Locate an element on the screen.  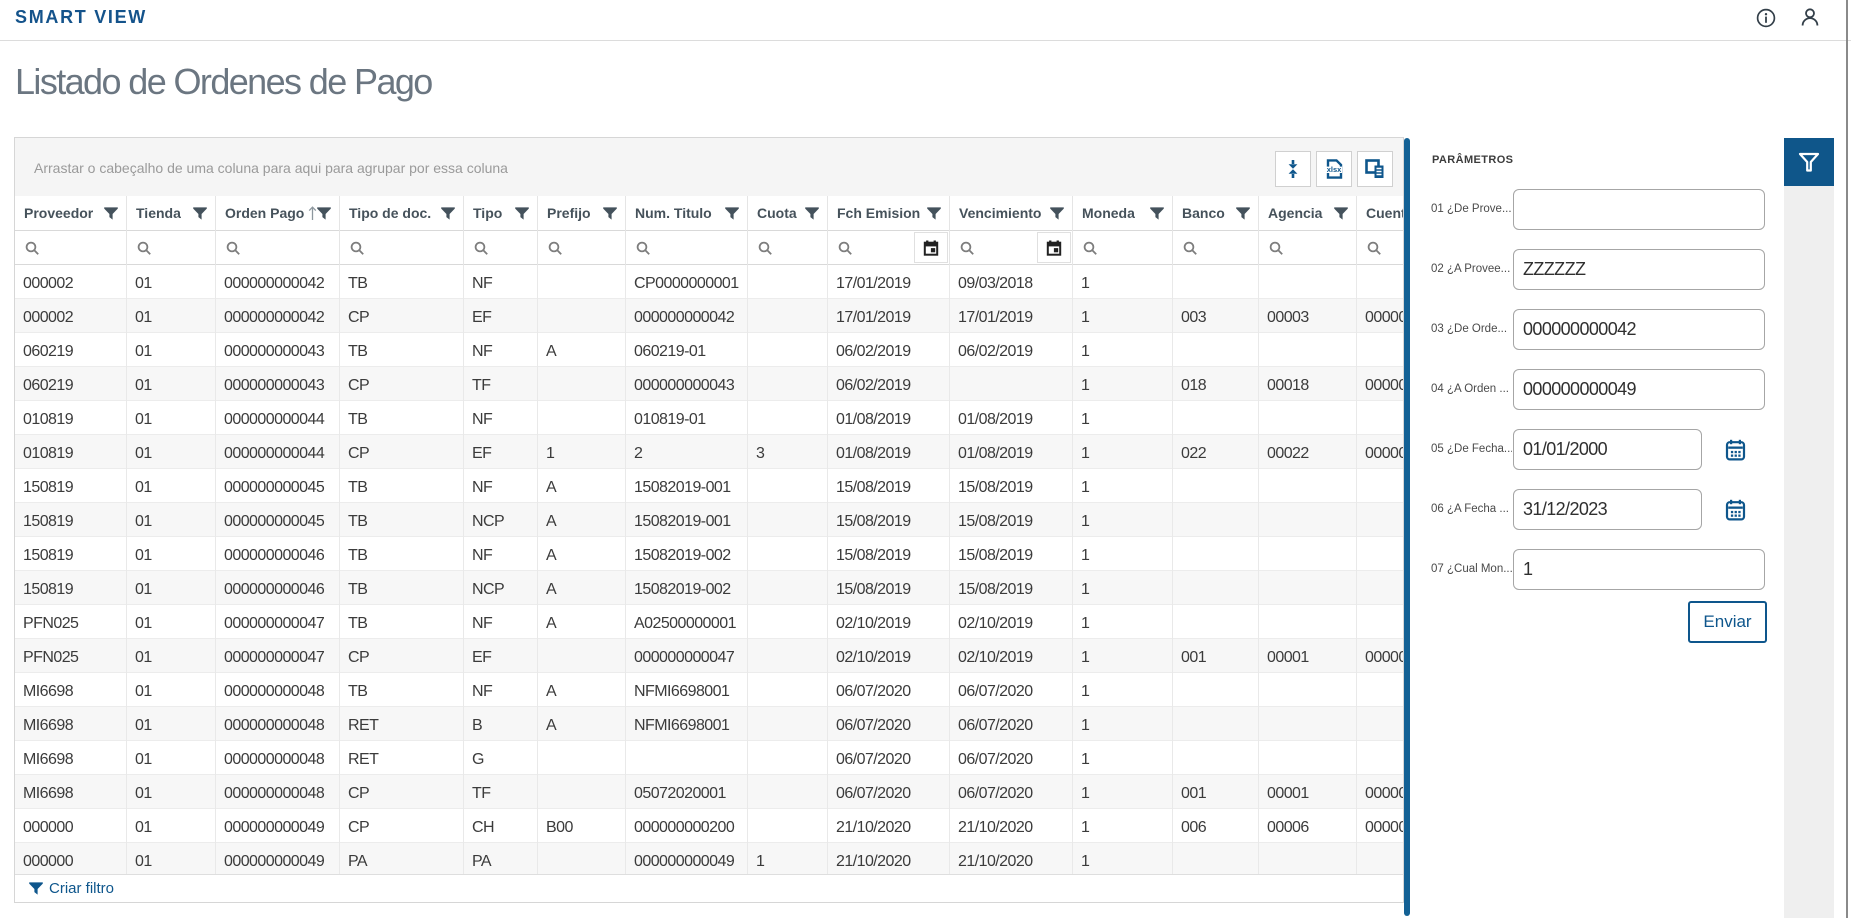
svg-text: xlsx is located at coordinates (1334, 169).